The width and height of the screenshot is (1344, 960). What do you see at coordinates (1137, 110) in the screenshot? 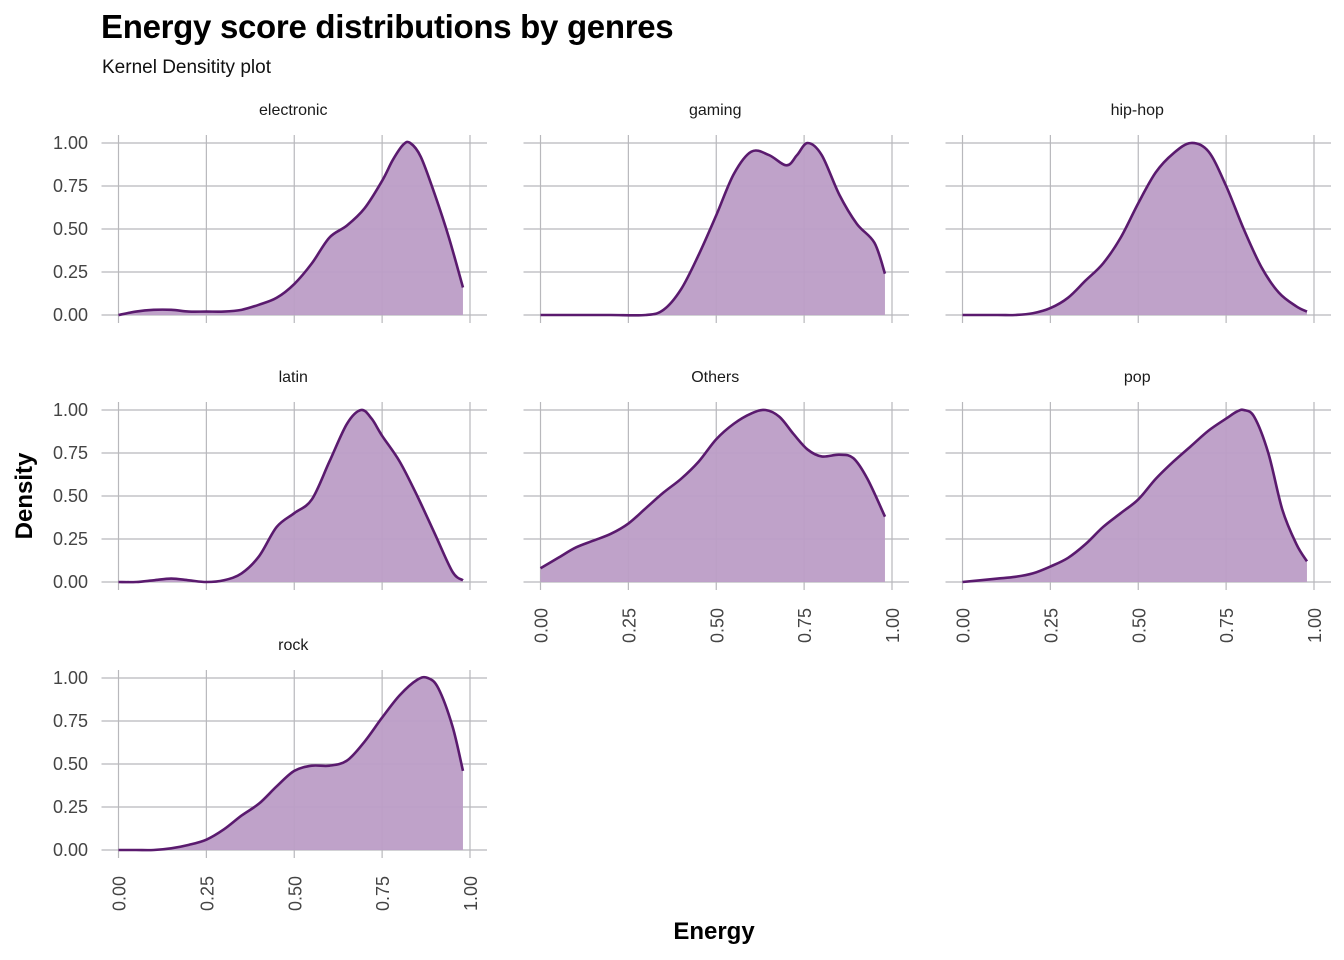
I see `facet-label-hip-hop: hip-hop` at bounding box center [1137, 110].